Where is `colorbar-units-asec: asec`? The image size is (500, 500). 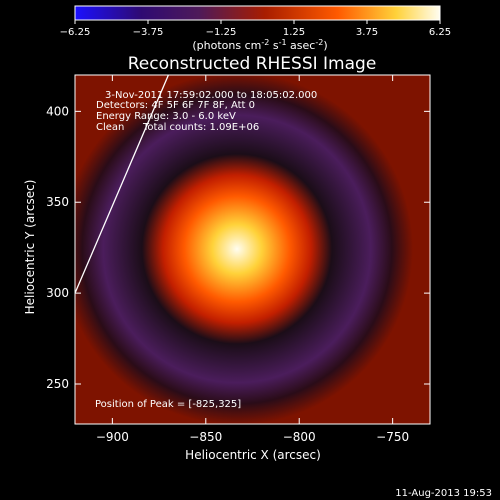
colorbar-units-asec: asec is located at coordinates (301, 45).